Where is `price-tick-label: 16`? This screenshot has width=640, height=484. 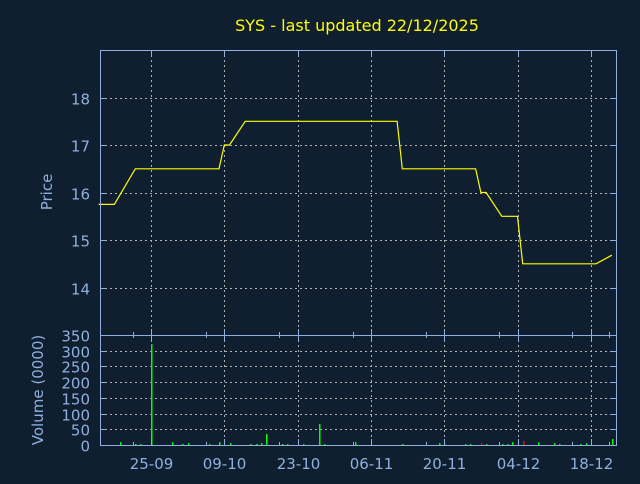
price-tick-label: 16 is located at coordinates (80, 195).